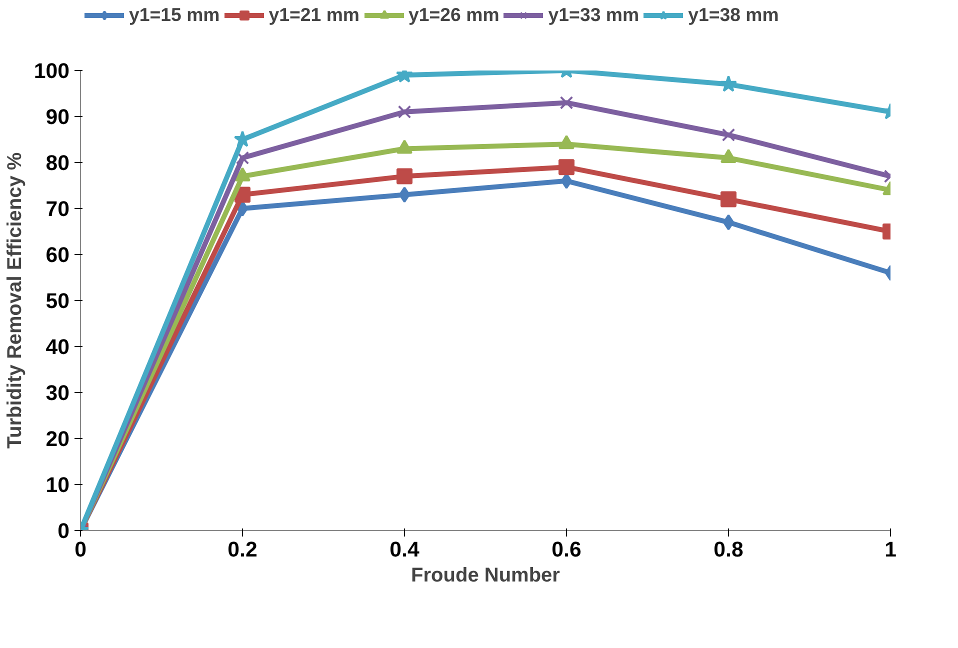  Describe the element at coordinates (64, 531) in the screenshot. I see `y-tick-label: 0` at that location.